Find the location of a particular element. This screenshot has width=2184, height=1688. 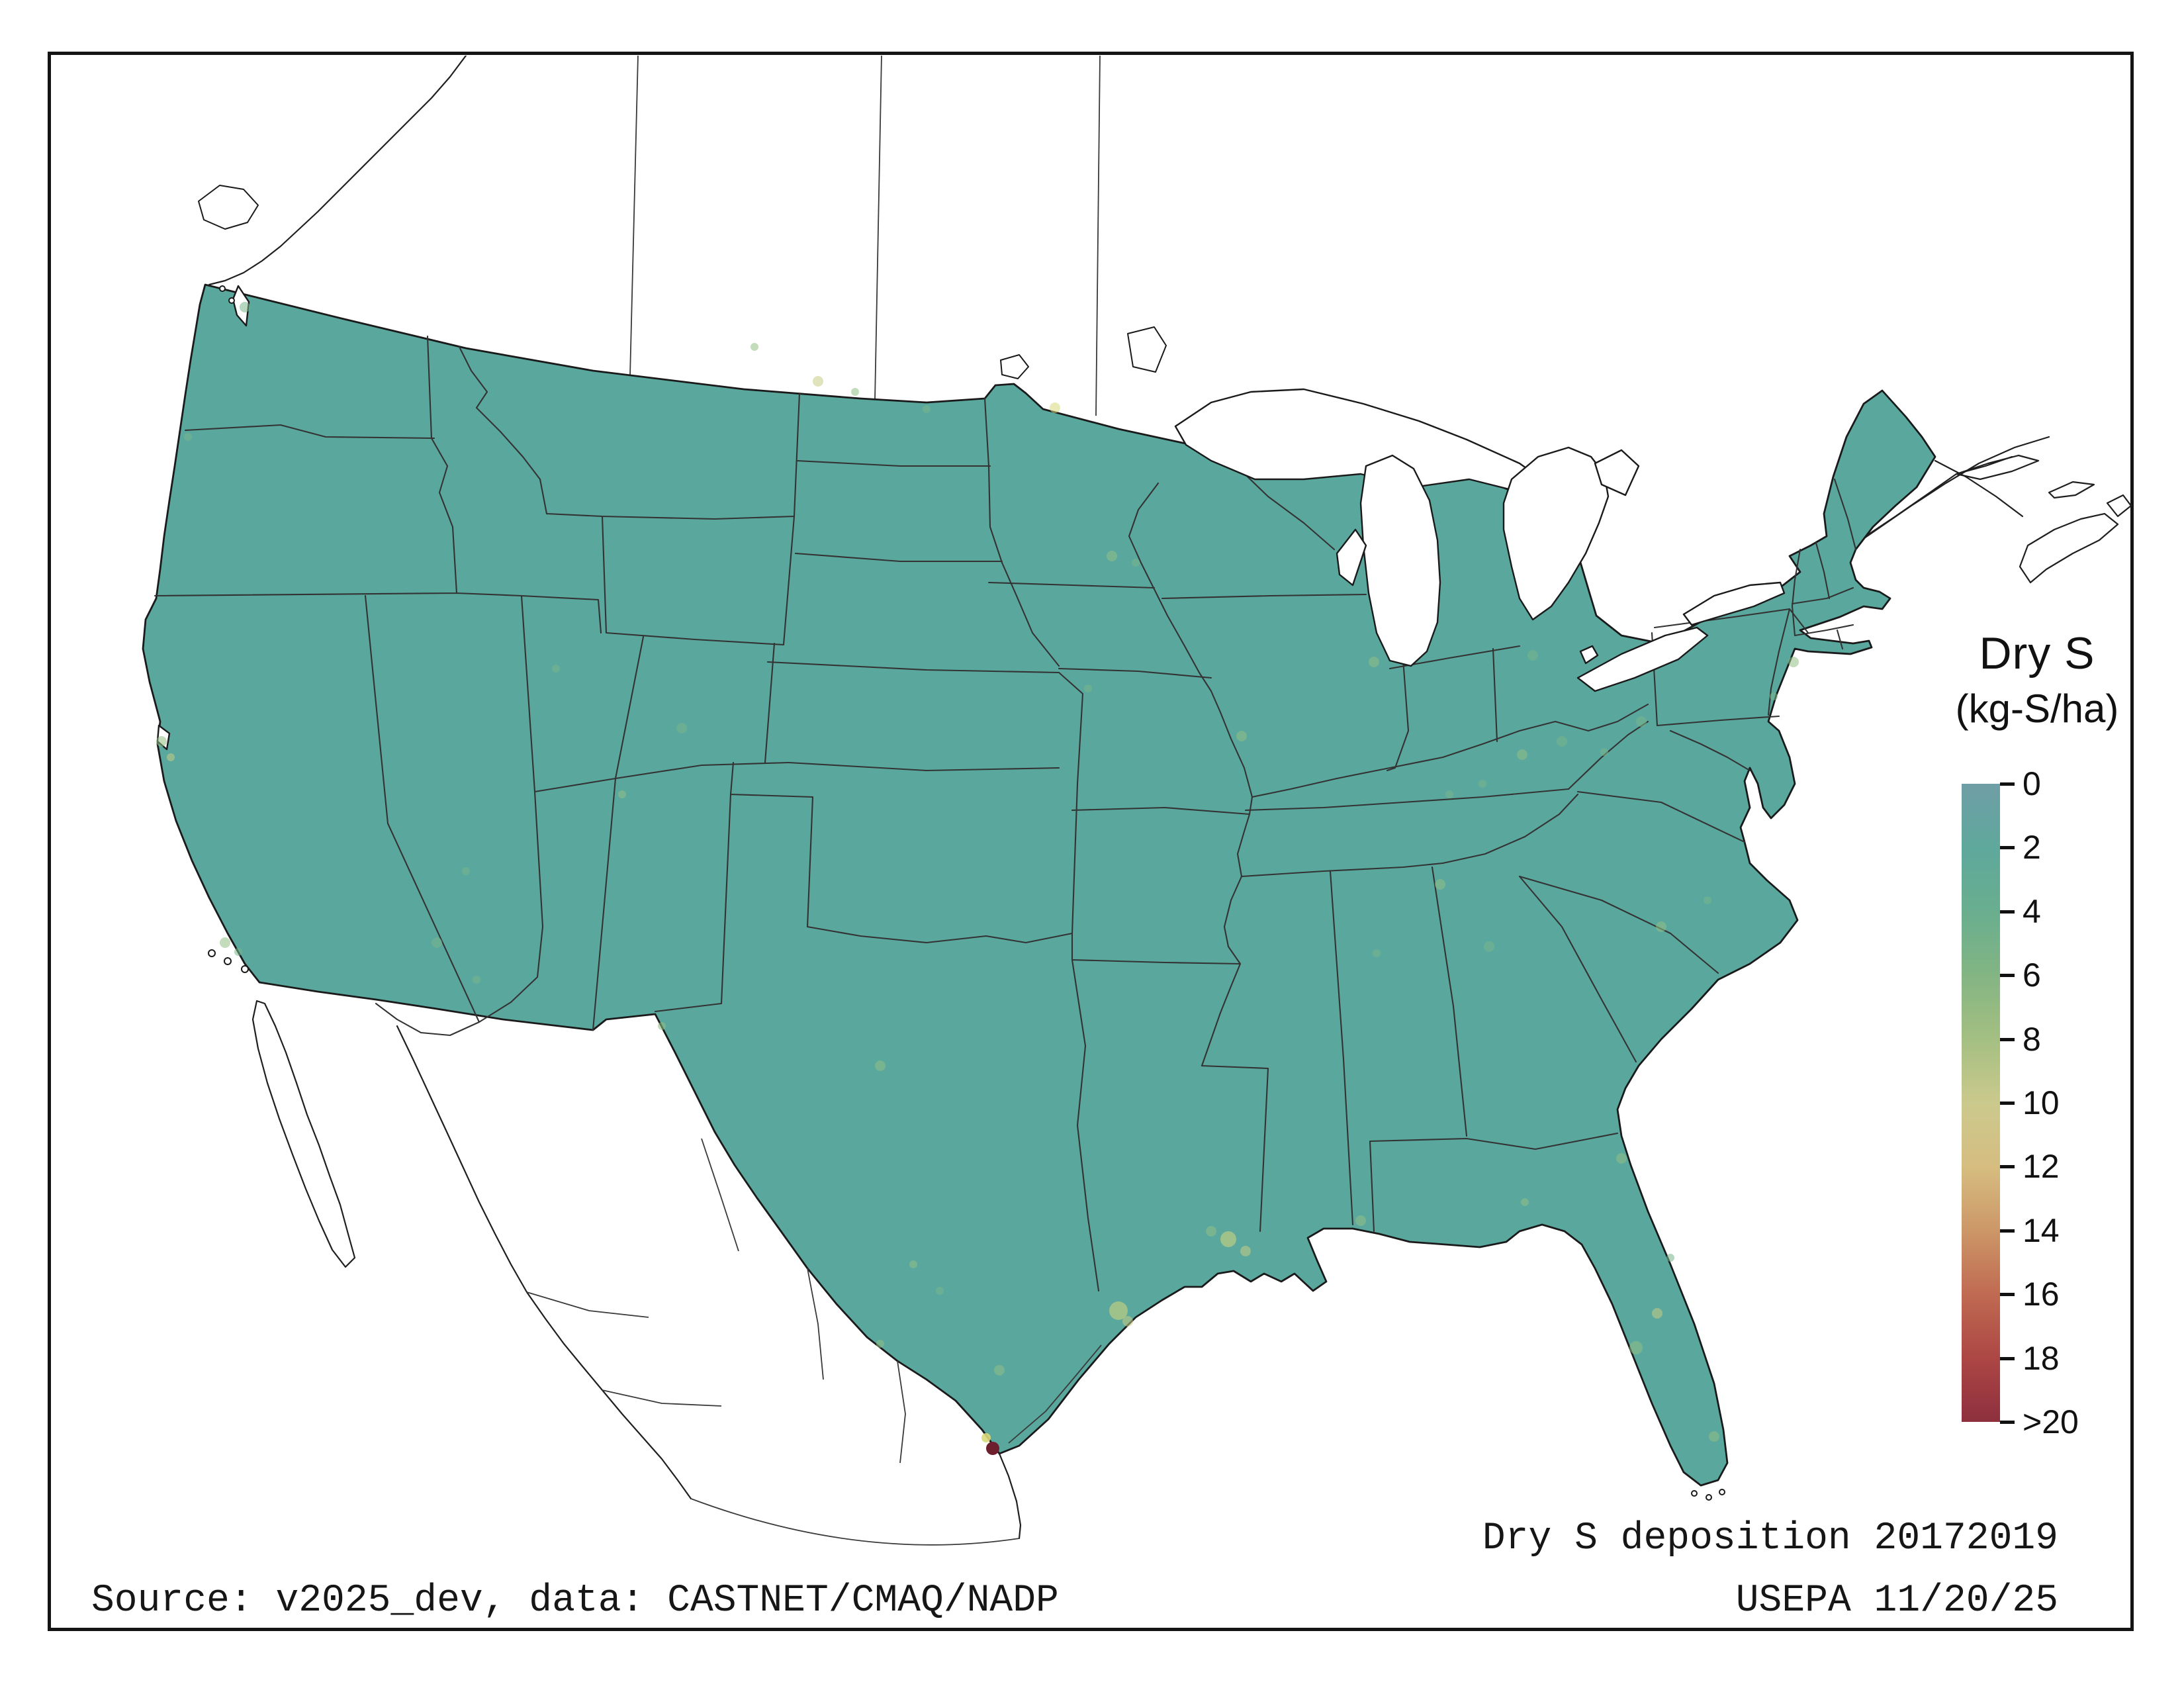

legend-tick-label: 18 is located at coordinates (2042, 1358).